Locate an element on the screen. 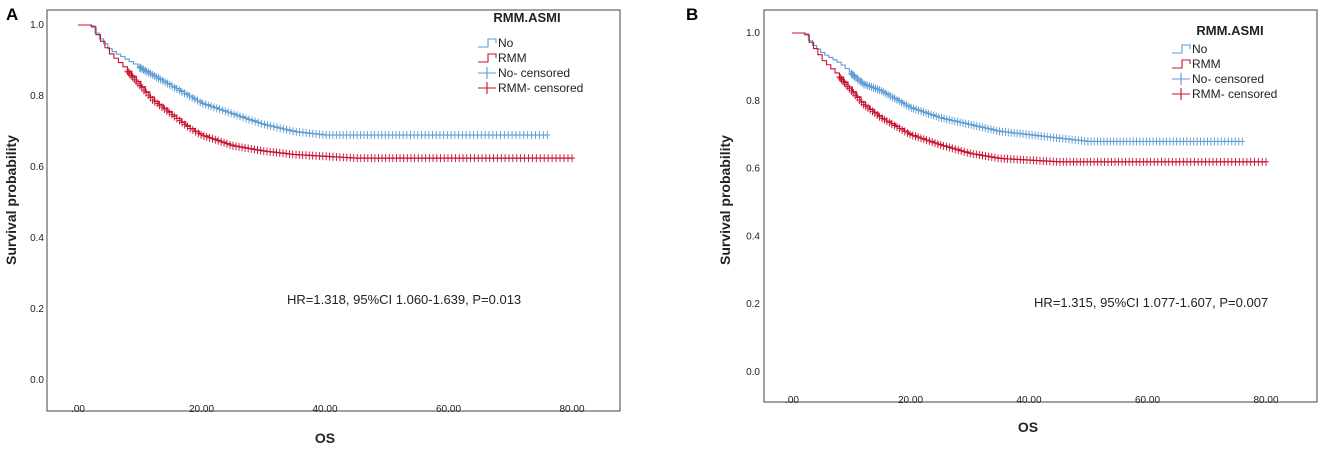 This screenshot has width=1325, height=458. y-tick-label: 0.0 is located at coordinates (37, 380).